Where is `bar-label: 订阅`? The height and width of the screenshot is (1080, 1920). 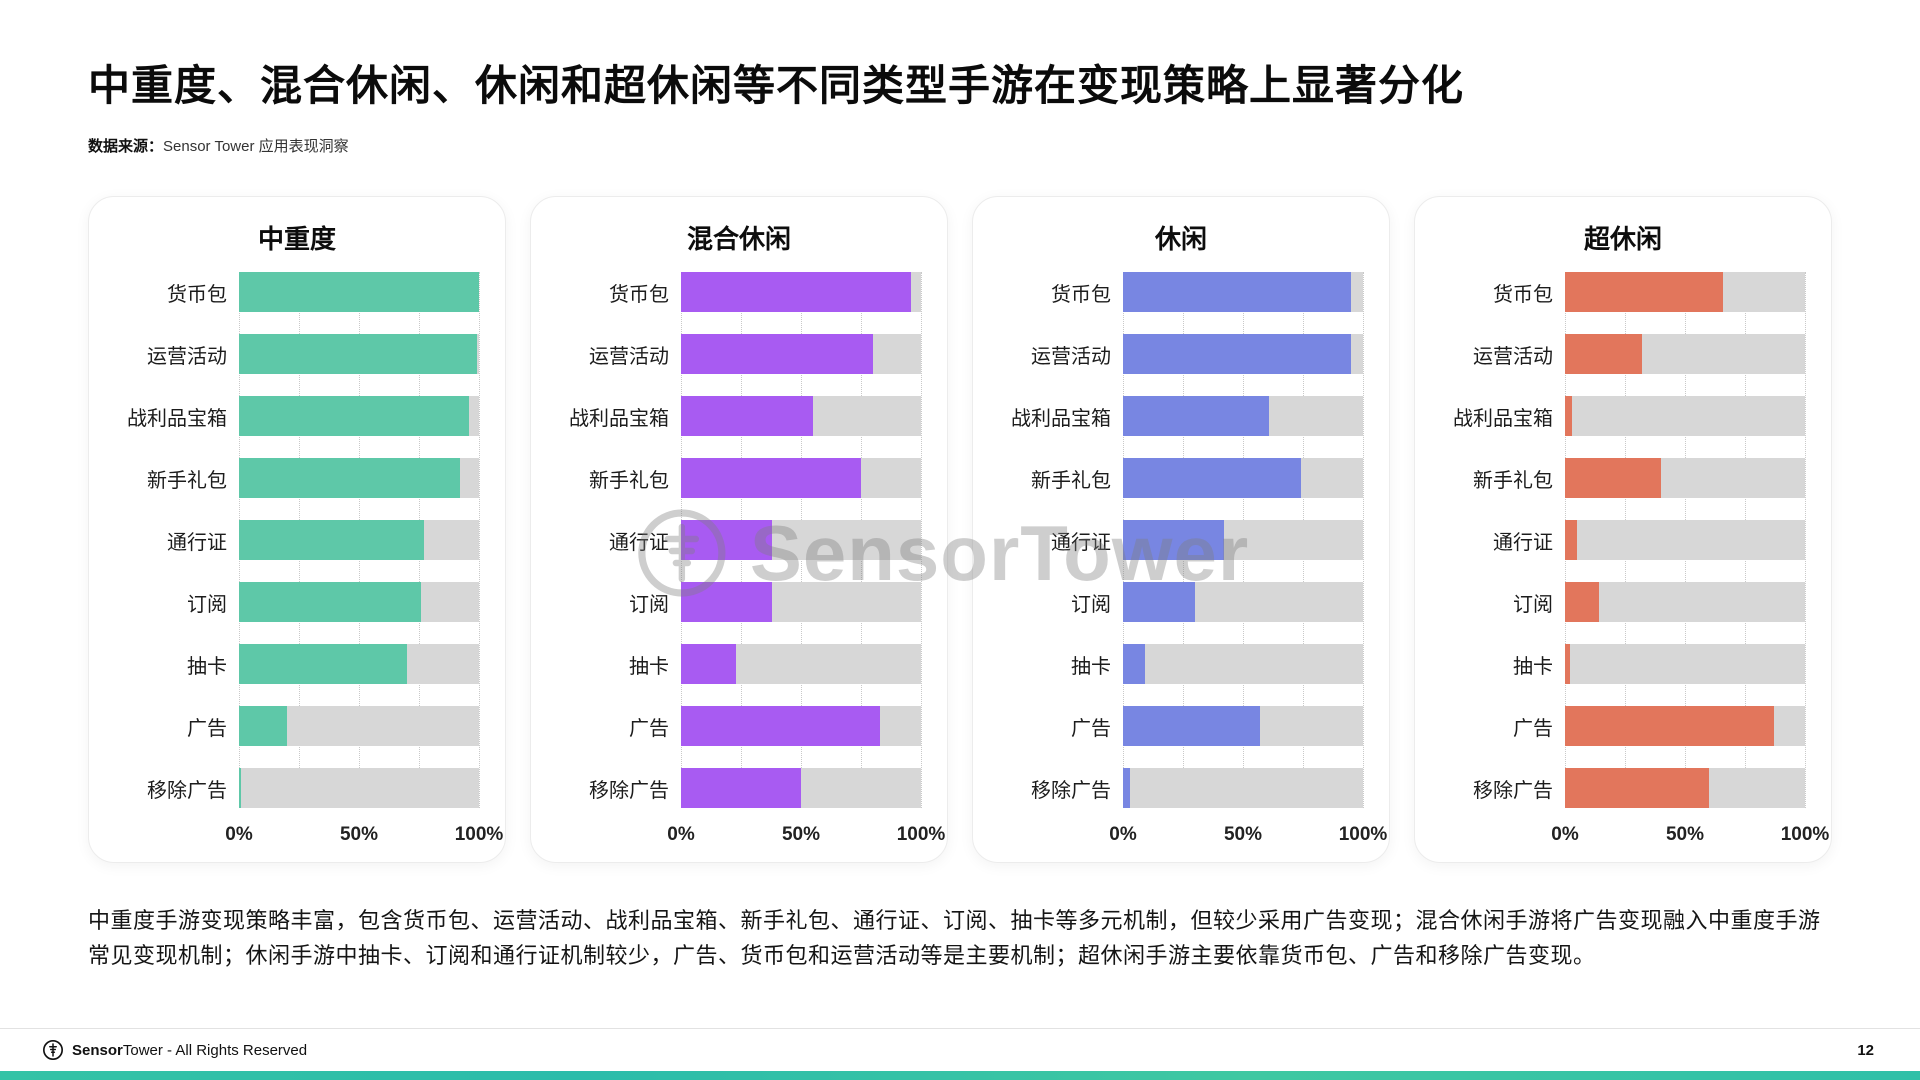 bar-label: 订阅 is located at coordinates (1091, 604).